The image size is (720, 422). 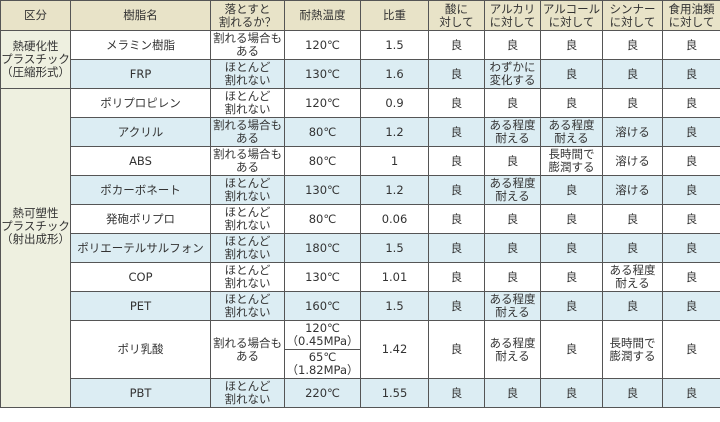 I want to click on table-row: FRP ほとんど 割れない 130℃ 1.6 良わずかに 変化する良良良, so click(x=360, y=74).